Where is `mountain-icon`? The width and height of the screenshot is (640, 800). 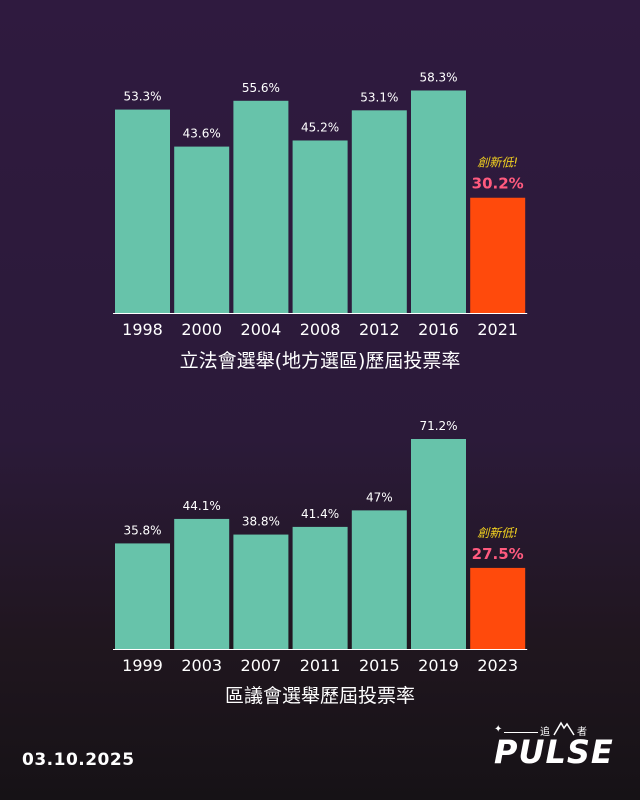
mountain-icon is located at coordinates (564, 728).